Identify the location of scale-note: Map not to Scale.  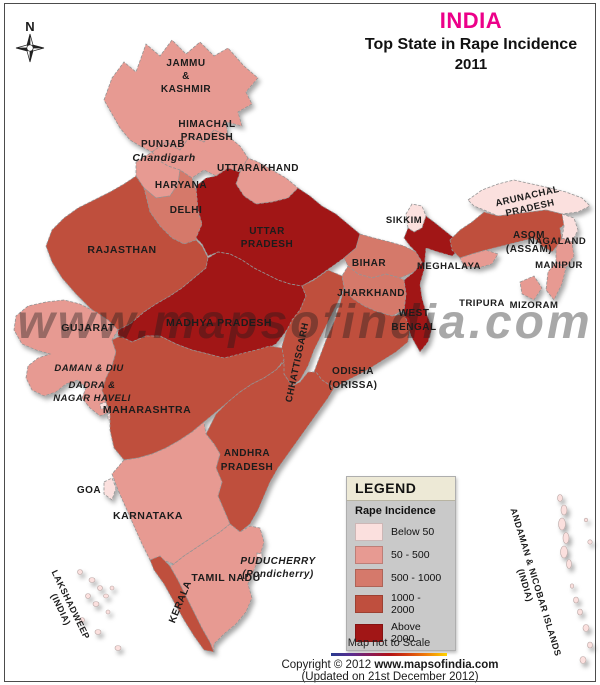
(389, 643).